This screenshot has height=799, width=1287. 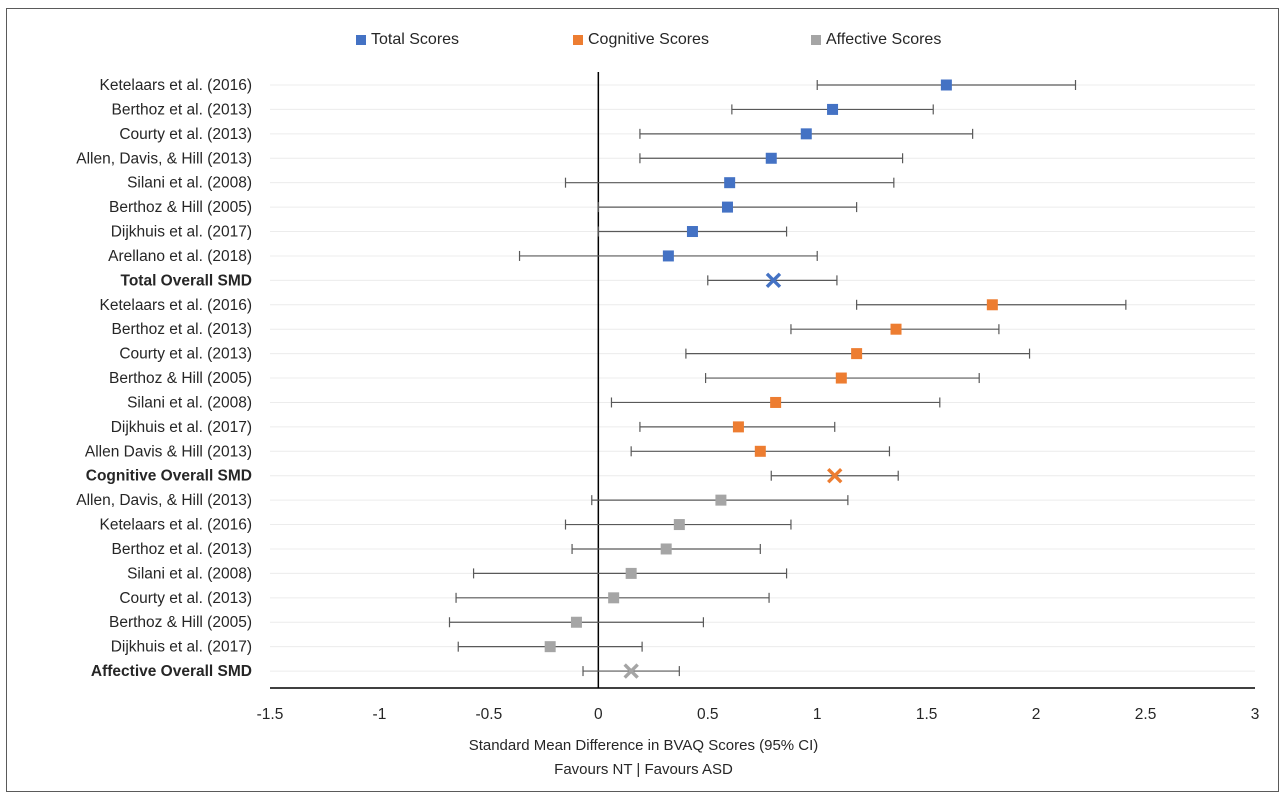 What do you see at coordinates (415, 39) in the screenshot?
I see `legend-label-total: Total Scores` at bounding box center [415, 39].